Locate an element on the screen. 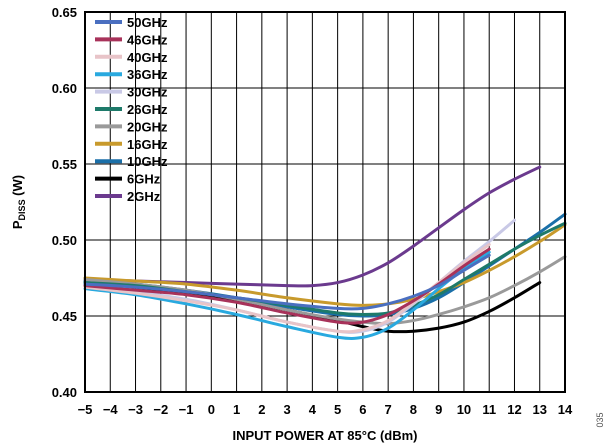  x-axis-title: INPUT POWER AT 85°C (dBm) is located at coordinates (324, 435).